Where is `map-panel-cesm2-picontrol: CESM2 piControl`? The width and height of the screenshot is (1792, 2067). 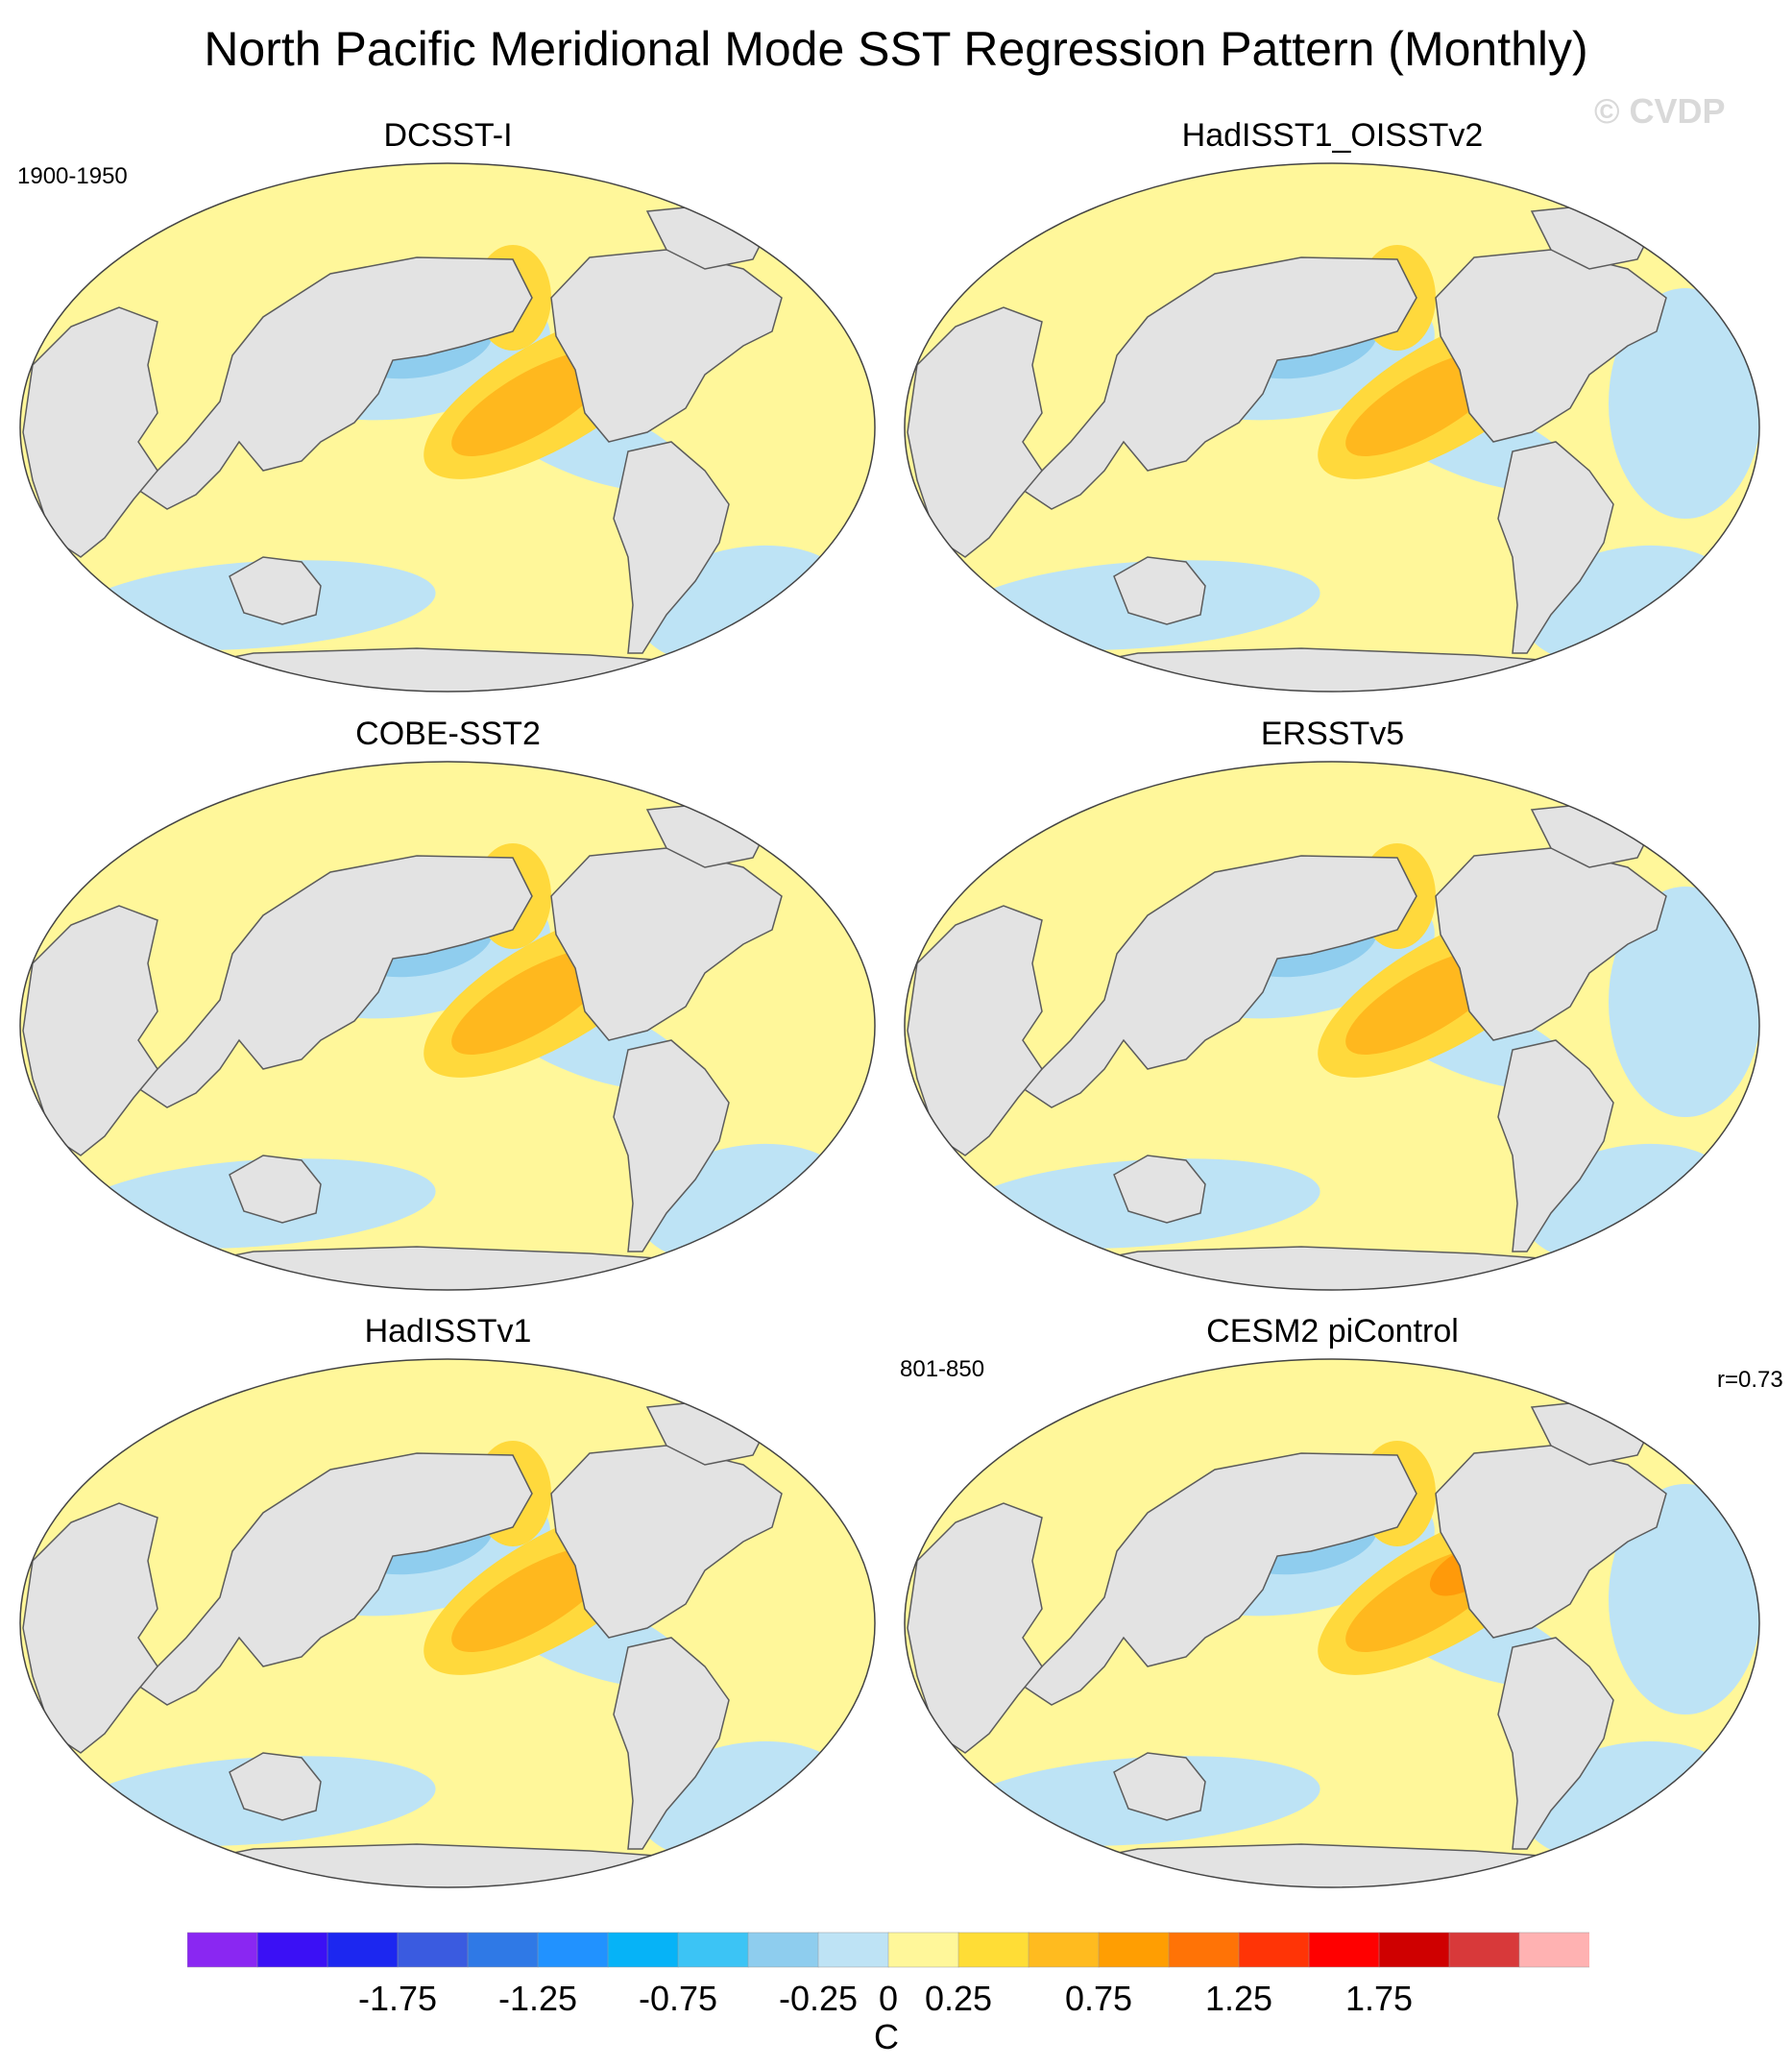
map-panel-cesm2-picontrol: CESM2 piControl is located at coordinates (1332, 1606).